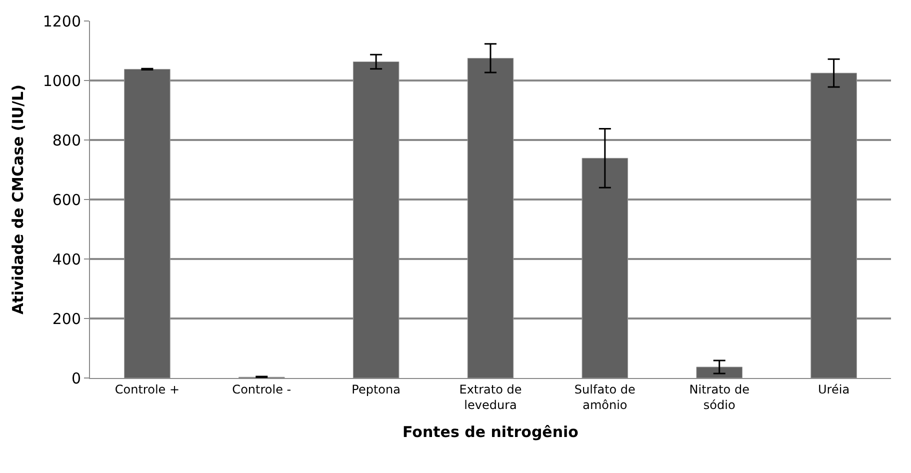  I want to click on x-tick-label: Controle -, so click(262, 389).